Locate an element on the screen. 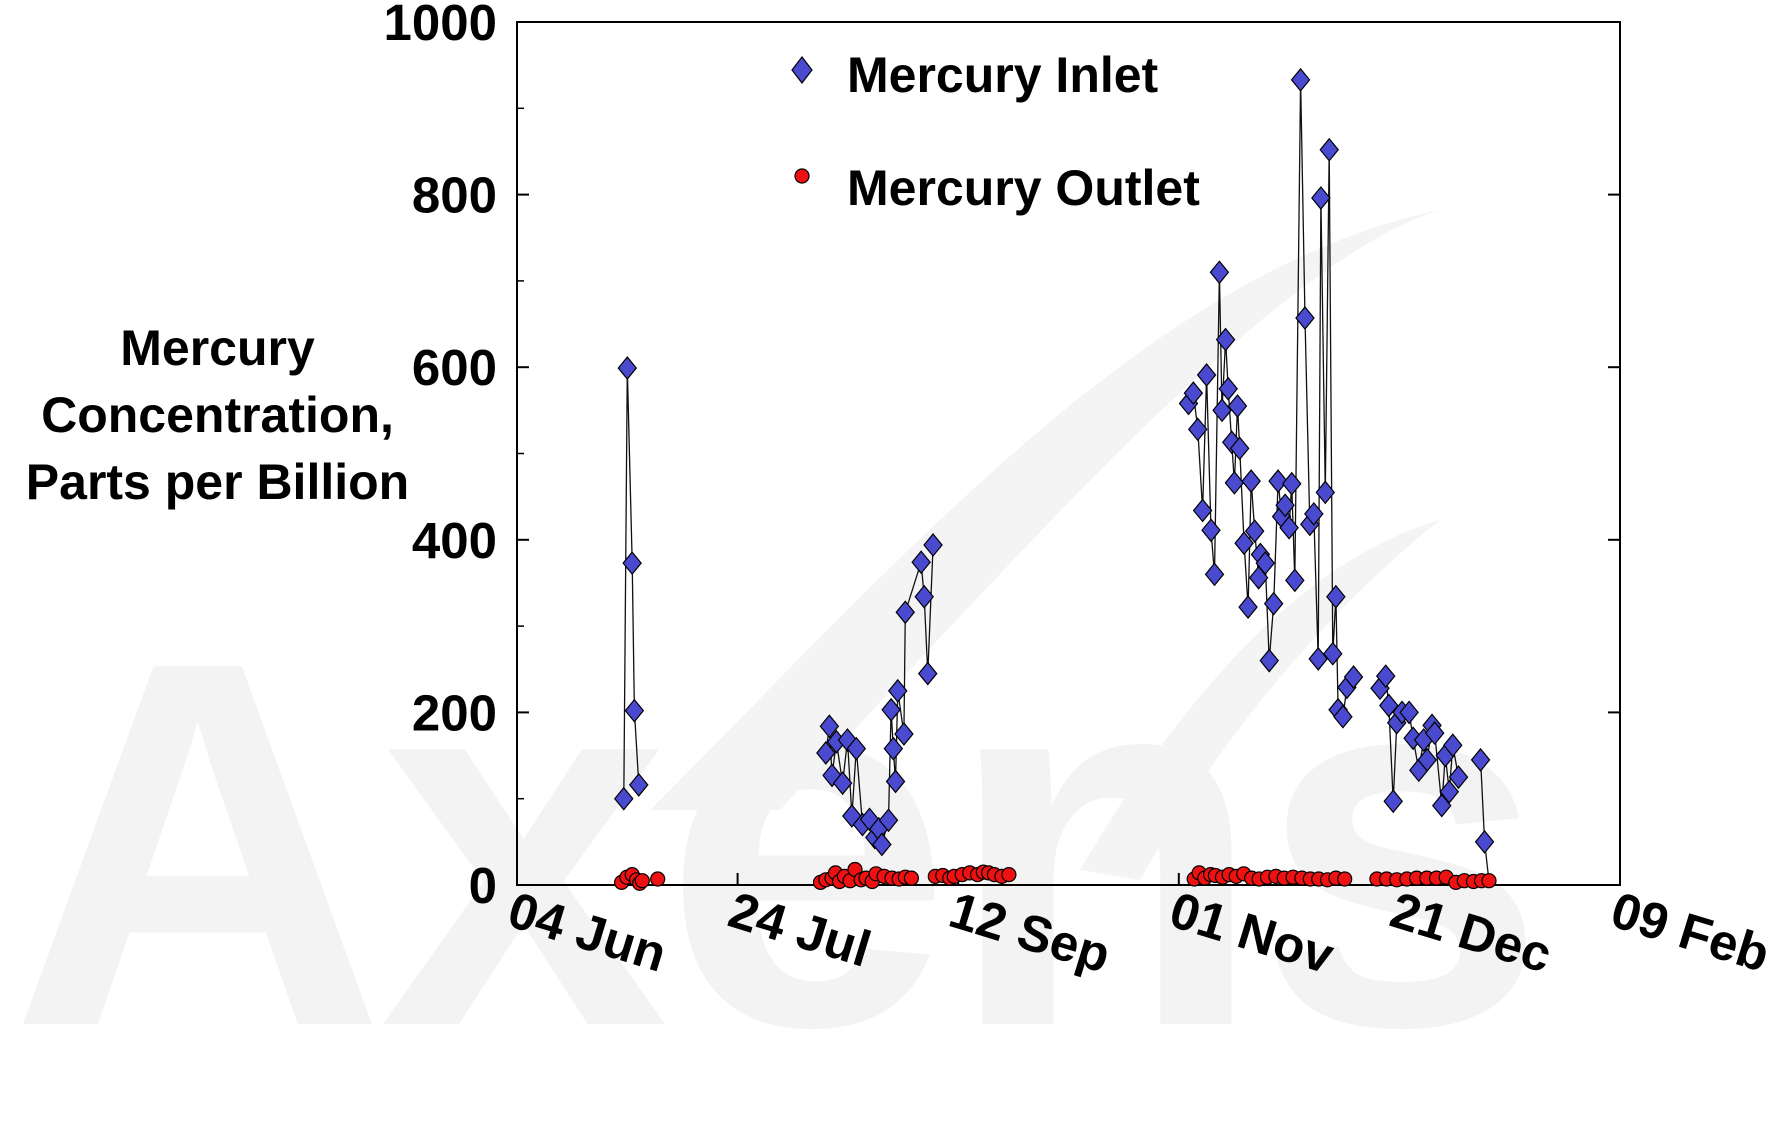  y-axis-label: Mercury Concentration, Parts per Billion is located at coordinates (217, 415).